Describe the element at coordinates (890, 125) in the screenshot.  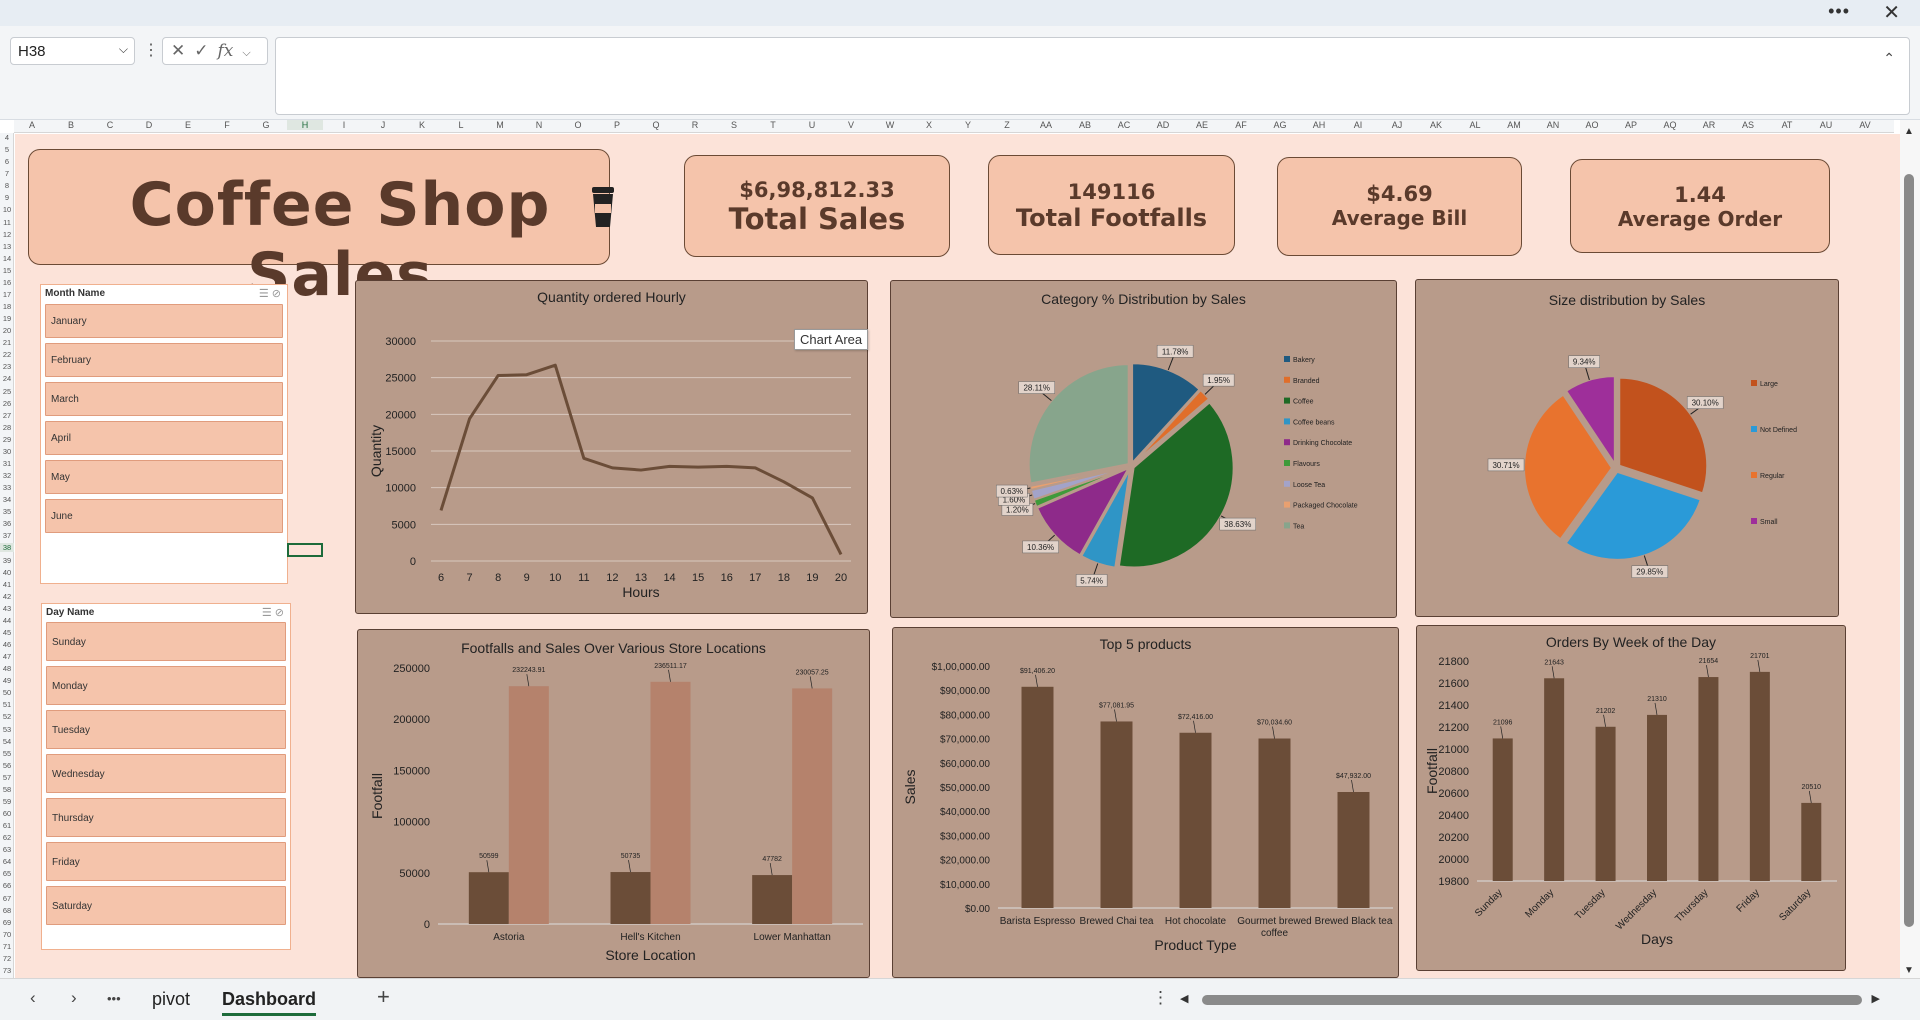
I see `column-label: W` at that location.